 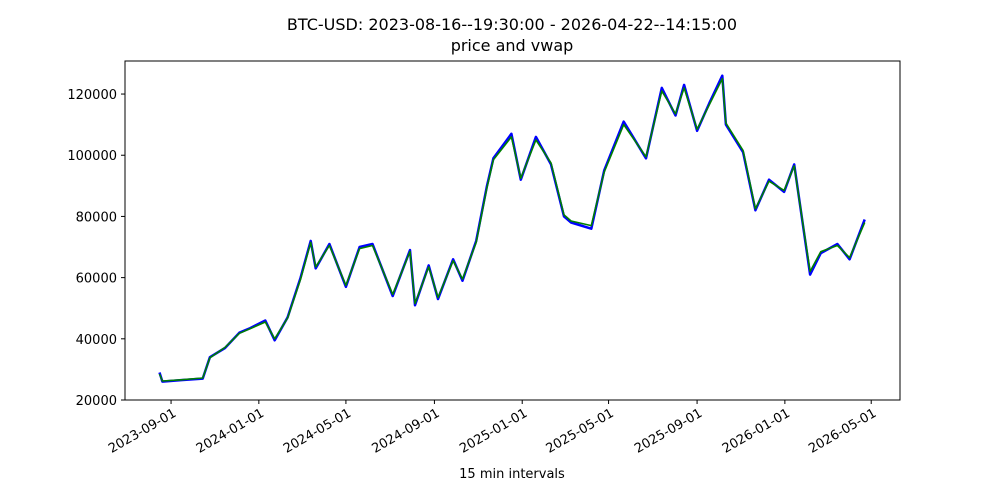 What do you see at coordinates (96, 401) in the screenshot?
I see `y-tick-label: 20000` at bounding box center [96, 401].